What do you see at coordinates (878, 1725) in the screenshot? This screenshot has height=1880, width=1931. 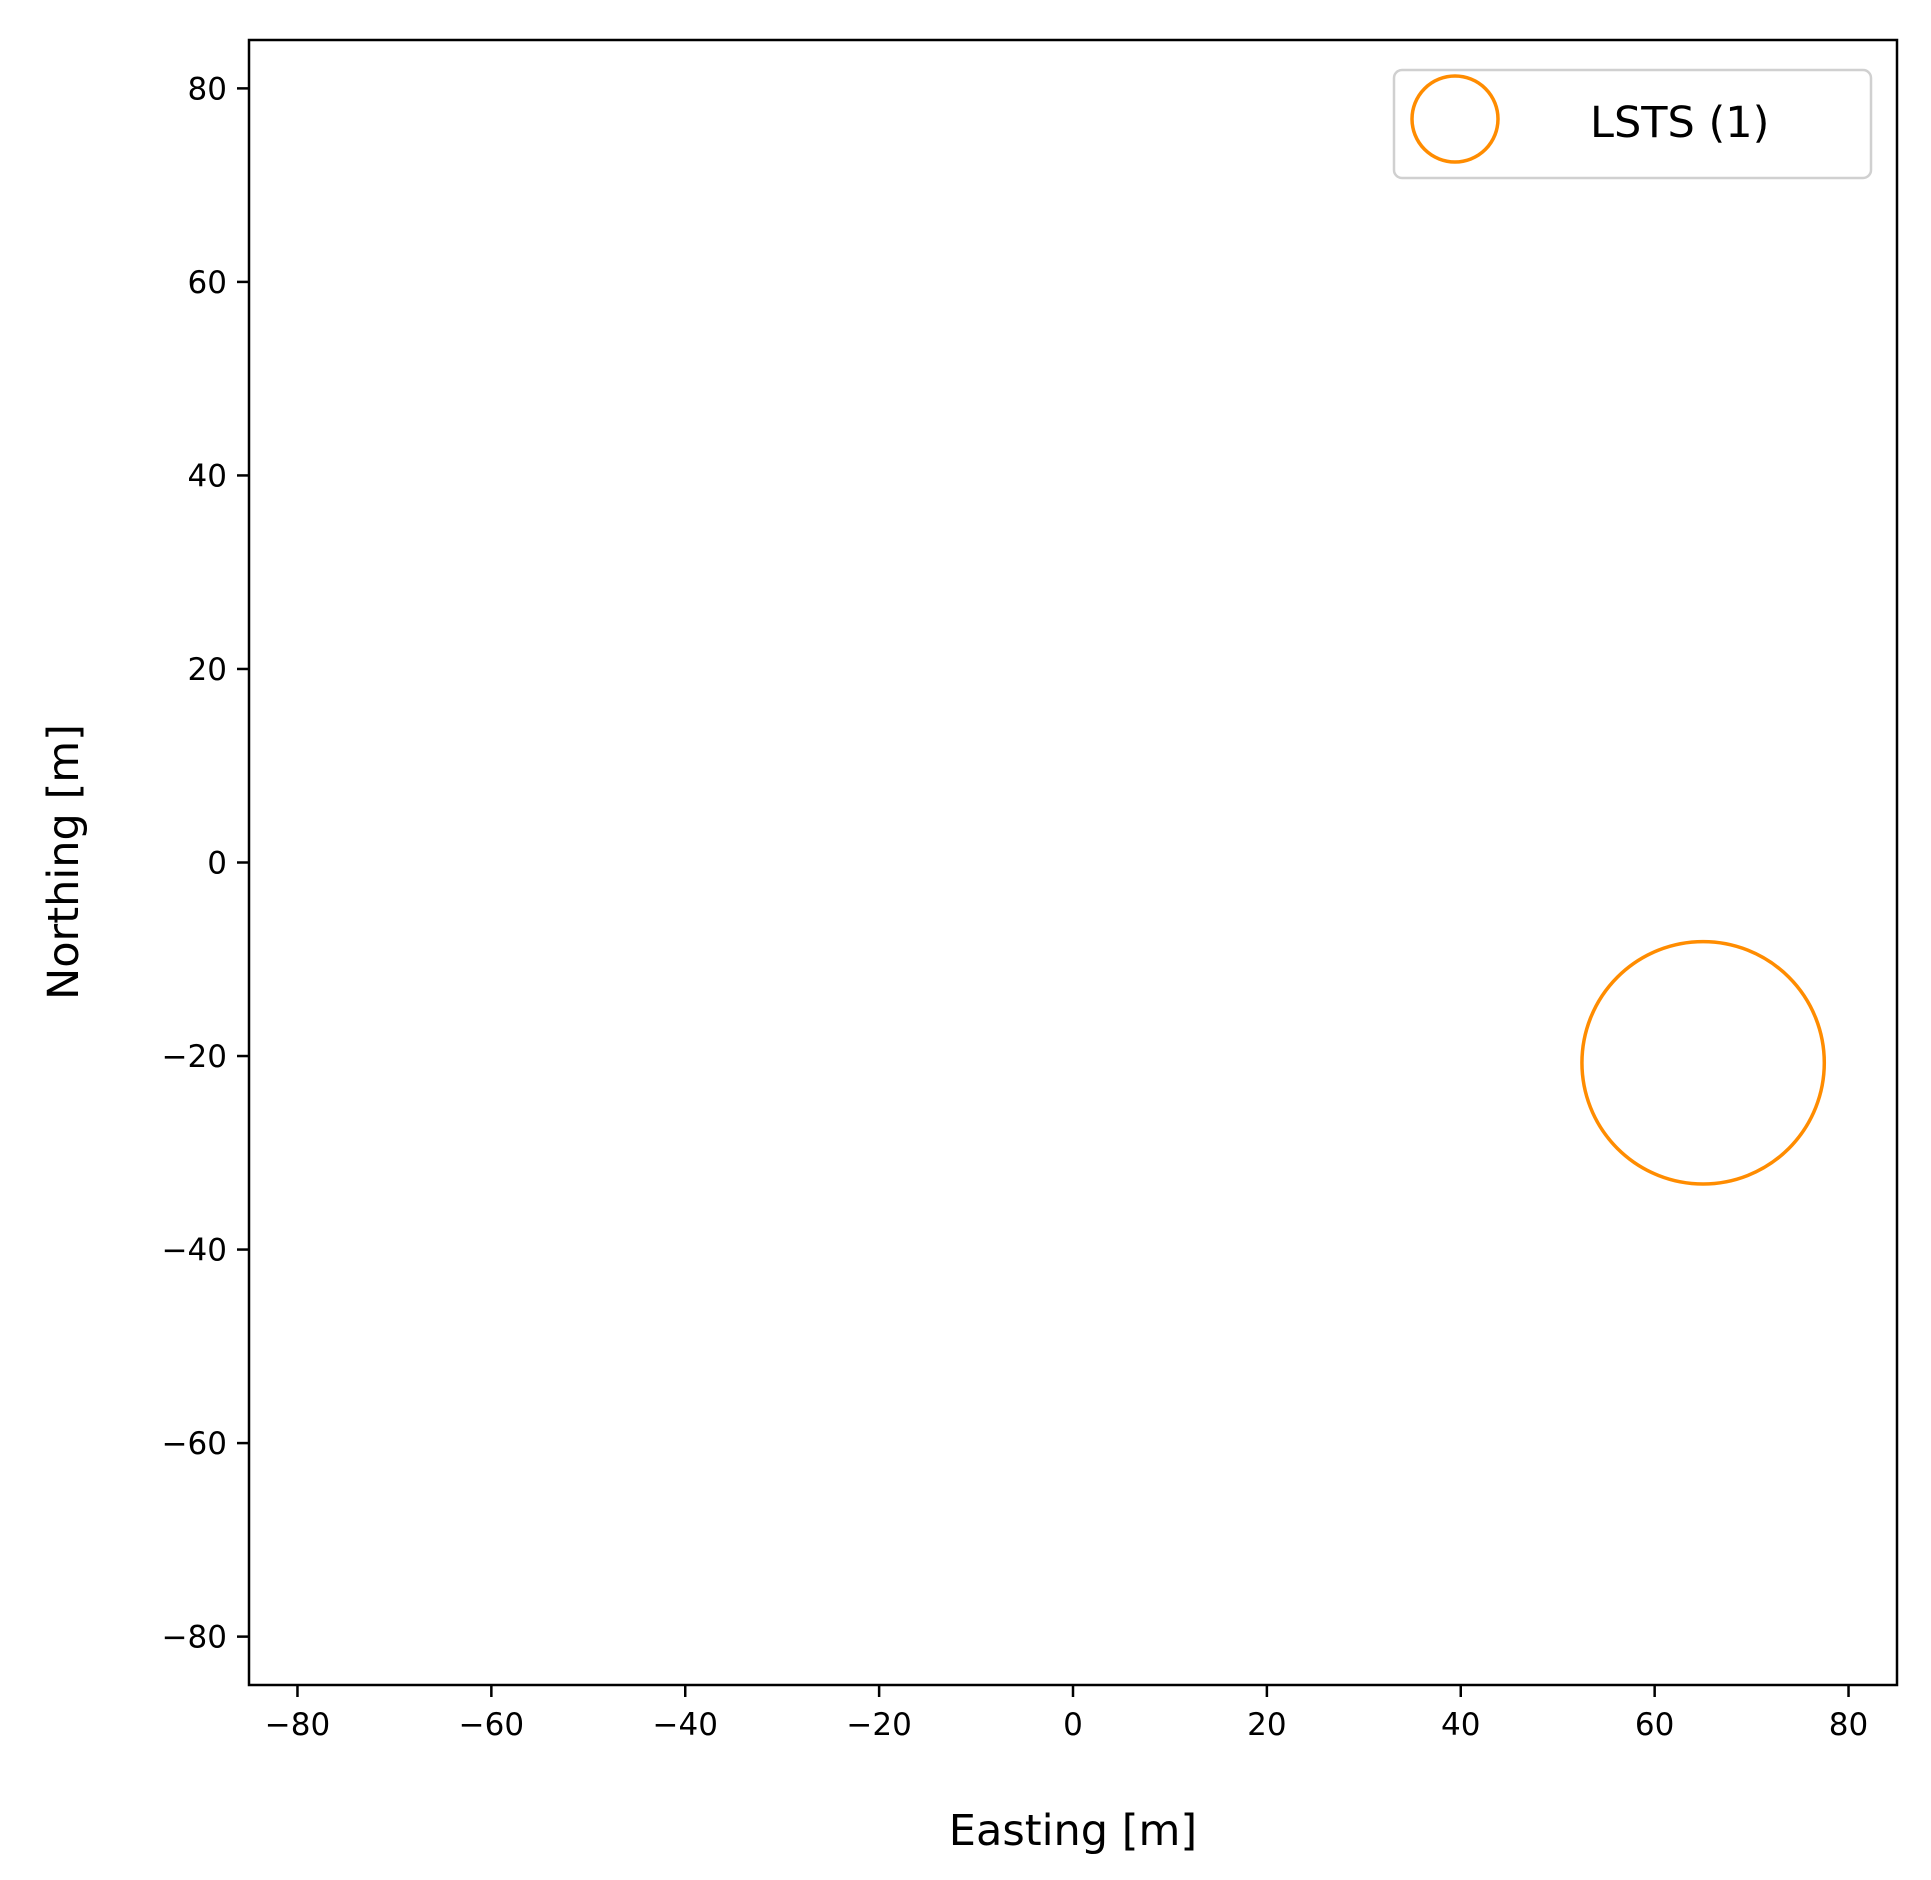 I see `x-tick-label: −20` at bounding box center [878, 1725].